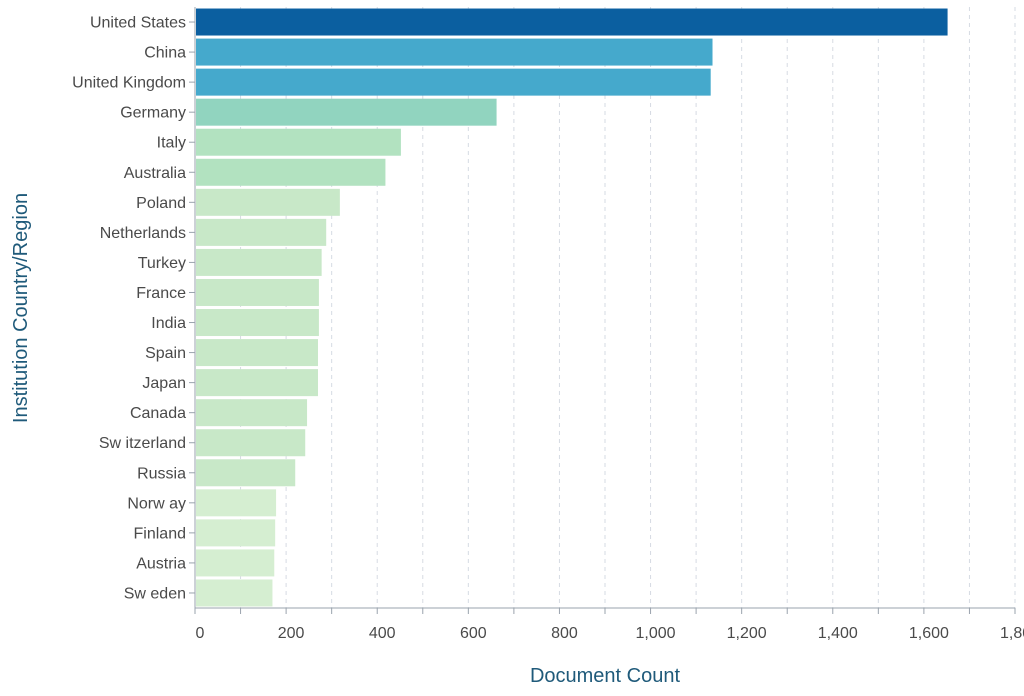  Describe the element at coordinates (610, 633) in the screenshot. I see `x-tick-labels: 0 200 400 600 800 1,000 1,200 1,400 1,600 1,800` at that location.